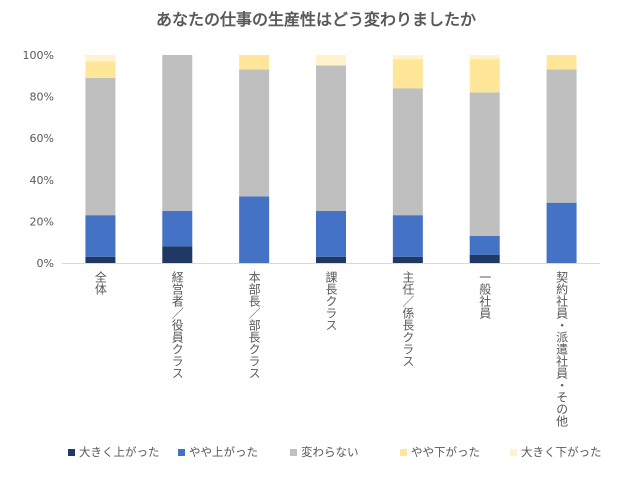 The height and width of the screenshot is (481, 633). Describe the element at coordinates (42, 221) in the screenshot. I see `y-tick-label: 20%` at that location.